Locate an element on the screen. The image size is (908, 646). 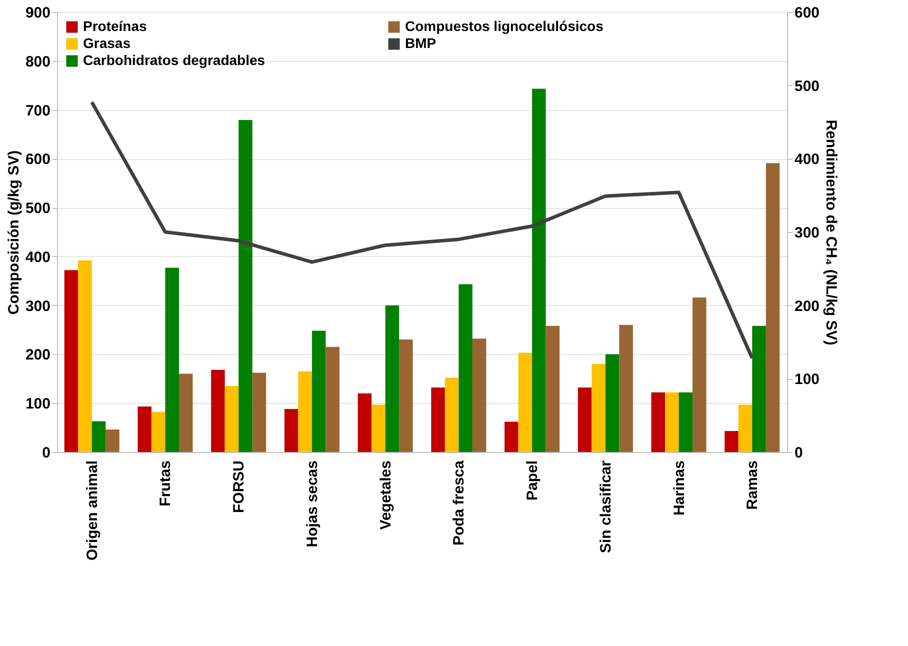
x-tick-label: Poda fresca is located at coordinates (459, 503).